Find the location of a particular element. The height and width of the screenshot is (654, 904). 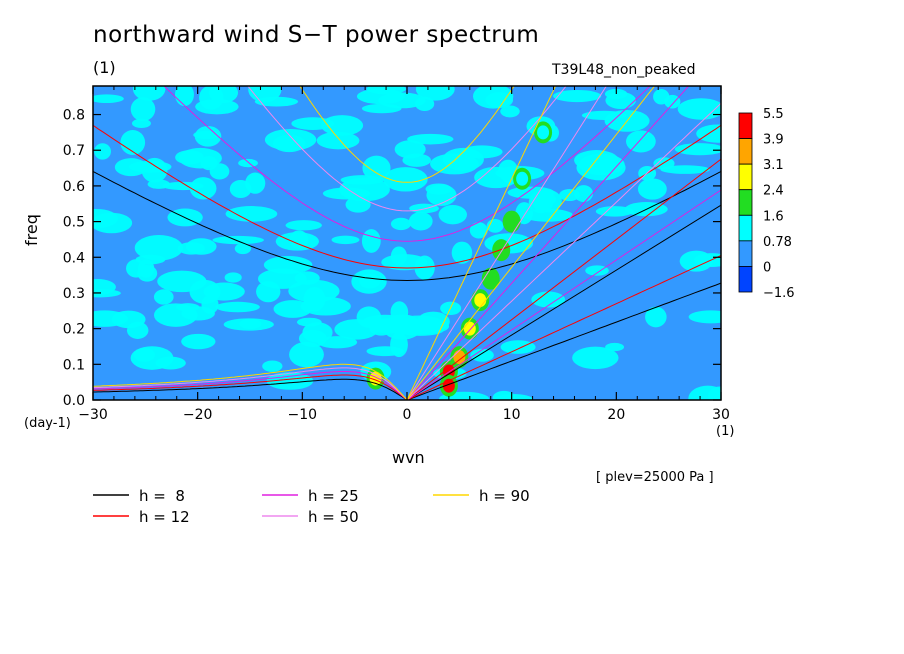

run-label: T39L48_non_peaked is located at coordinates (624, 70).